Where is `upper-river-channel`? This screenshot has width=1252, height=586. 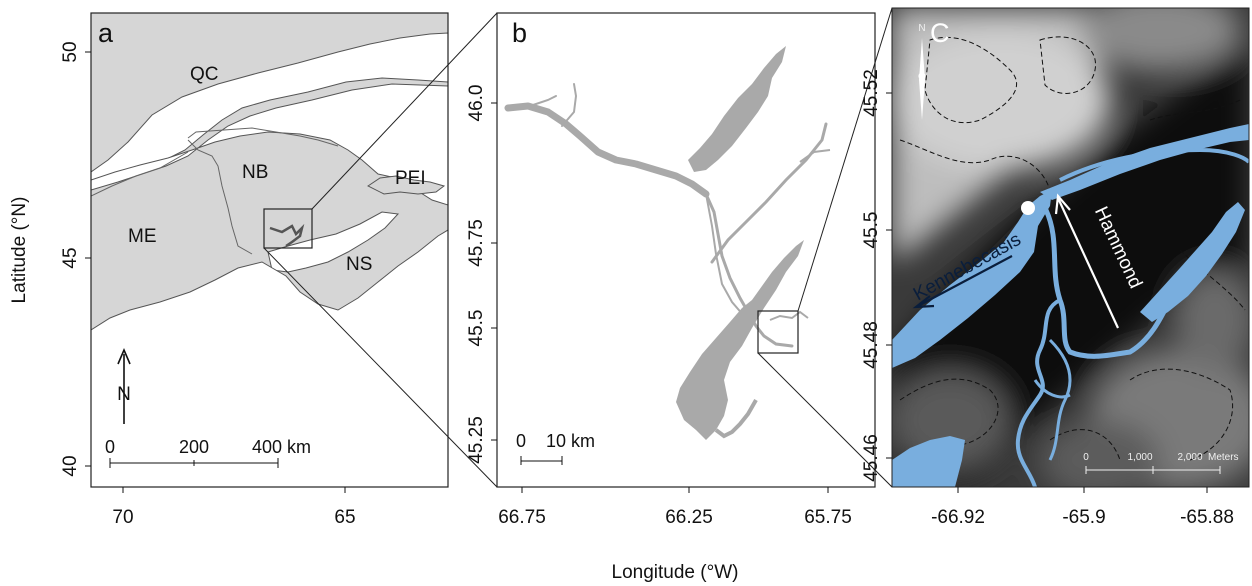
upper-river-channel is located at coordinates (1144, 162).